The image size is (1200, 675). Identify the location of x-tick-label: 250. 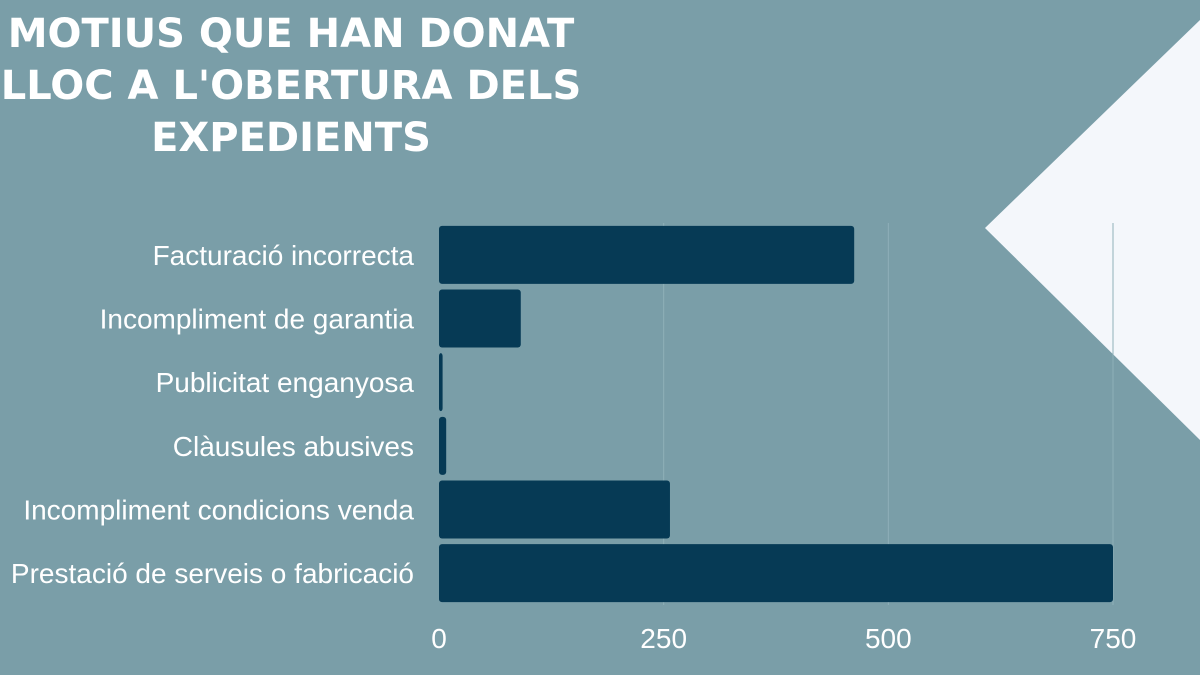
(663, 638).